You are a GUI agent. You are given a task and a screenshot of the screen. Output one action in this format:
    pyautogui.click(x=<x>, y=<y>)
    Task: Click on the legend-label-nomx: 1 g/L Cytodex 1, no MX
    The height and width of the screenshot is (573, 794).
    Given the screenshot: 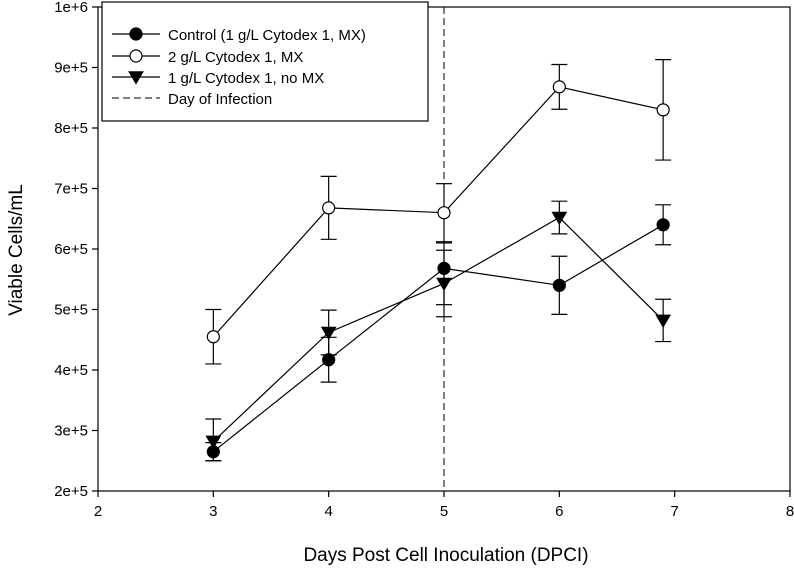 What is the action you would take?
    pyautogui.click(x=246, y=78)
    